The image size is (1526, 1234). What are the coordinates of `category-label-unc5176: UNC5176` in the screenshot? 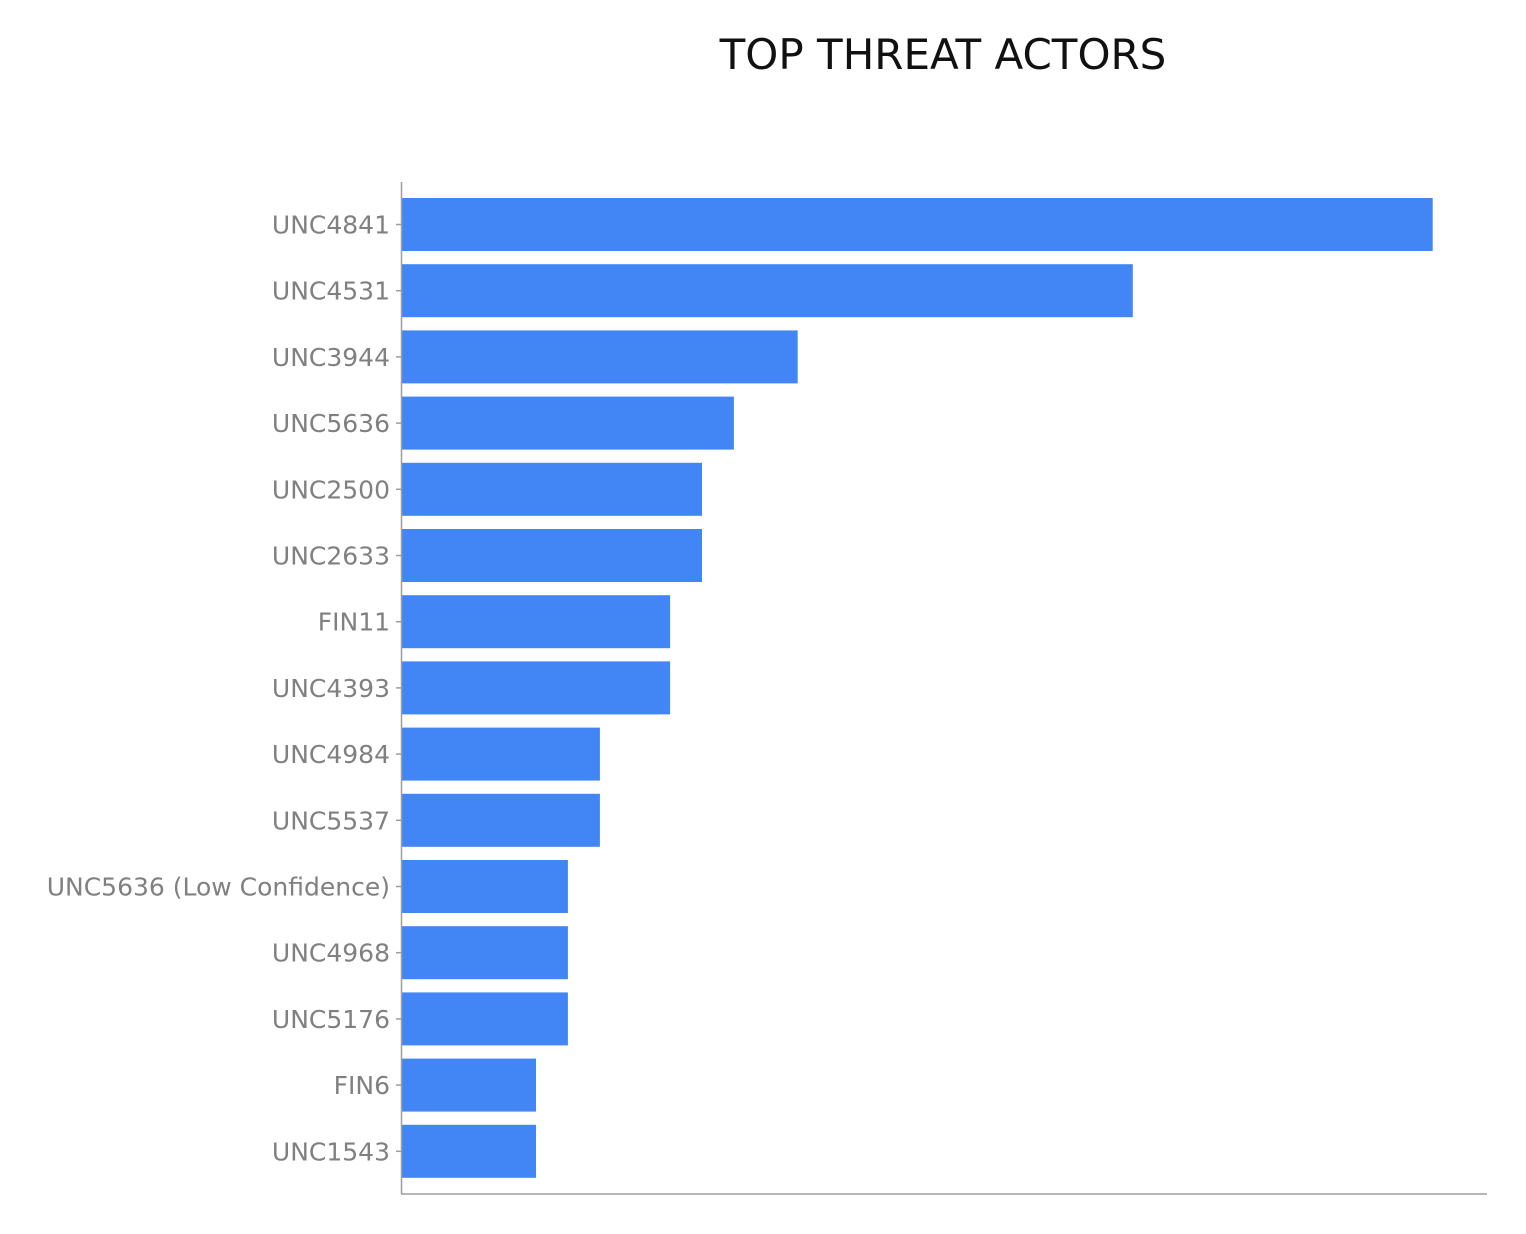 It's located at (331, 1019).